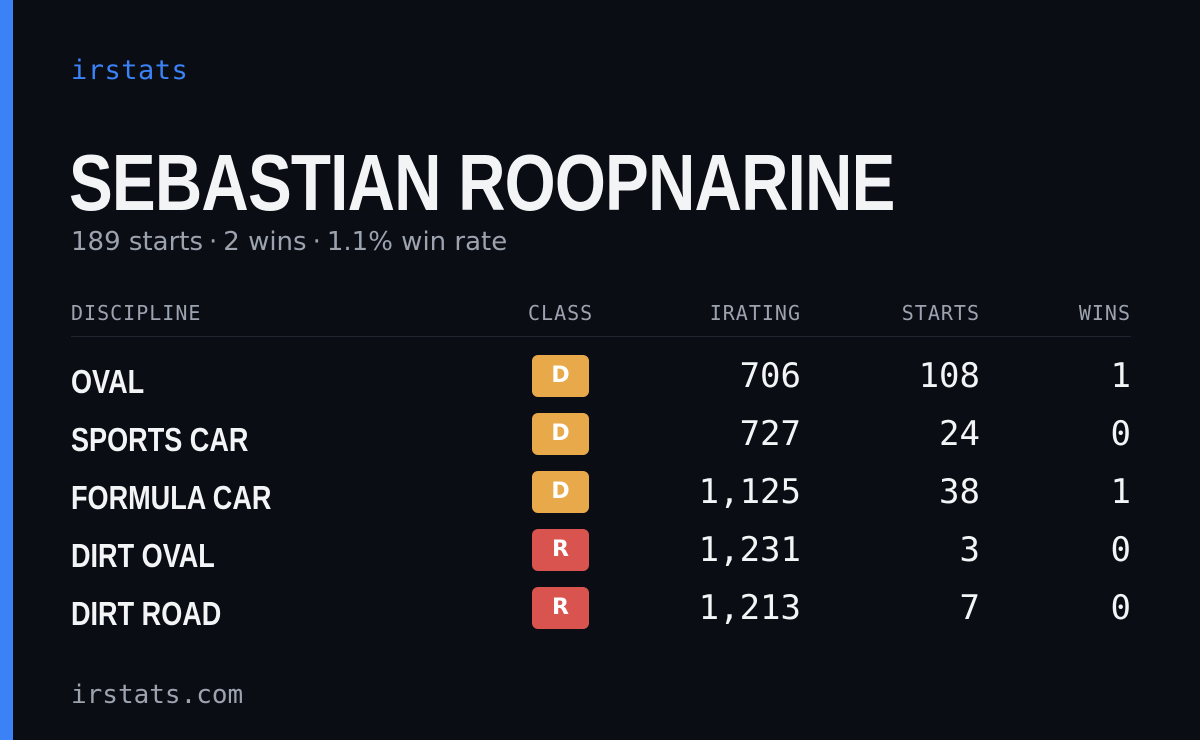  What do you see at coordinates (601, 440) in the screenshot?
I see `table-row: SPORTS CAR D 727 24 0` at bounding box center [601, 440].